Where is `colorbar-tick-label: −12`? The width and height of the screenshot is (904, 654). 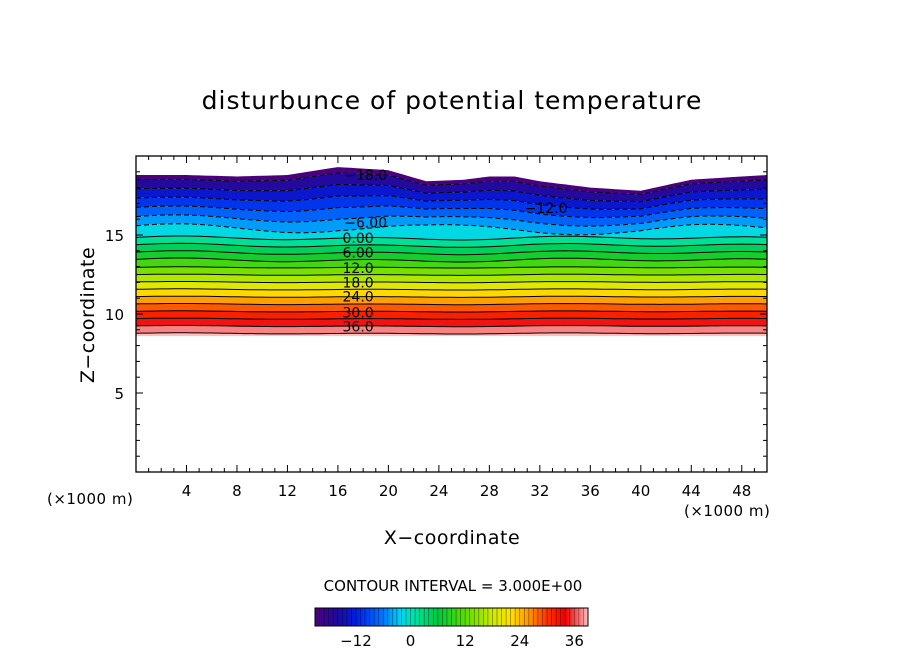
colorbar-tick-label: −12 is located at coordinates (356, 641).